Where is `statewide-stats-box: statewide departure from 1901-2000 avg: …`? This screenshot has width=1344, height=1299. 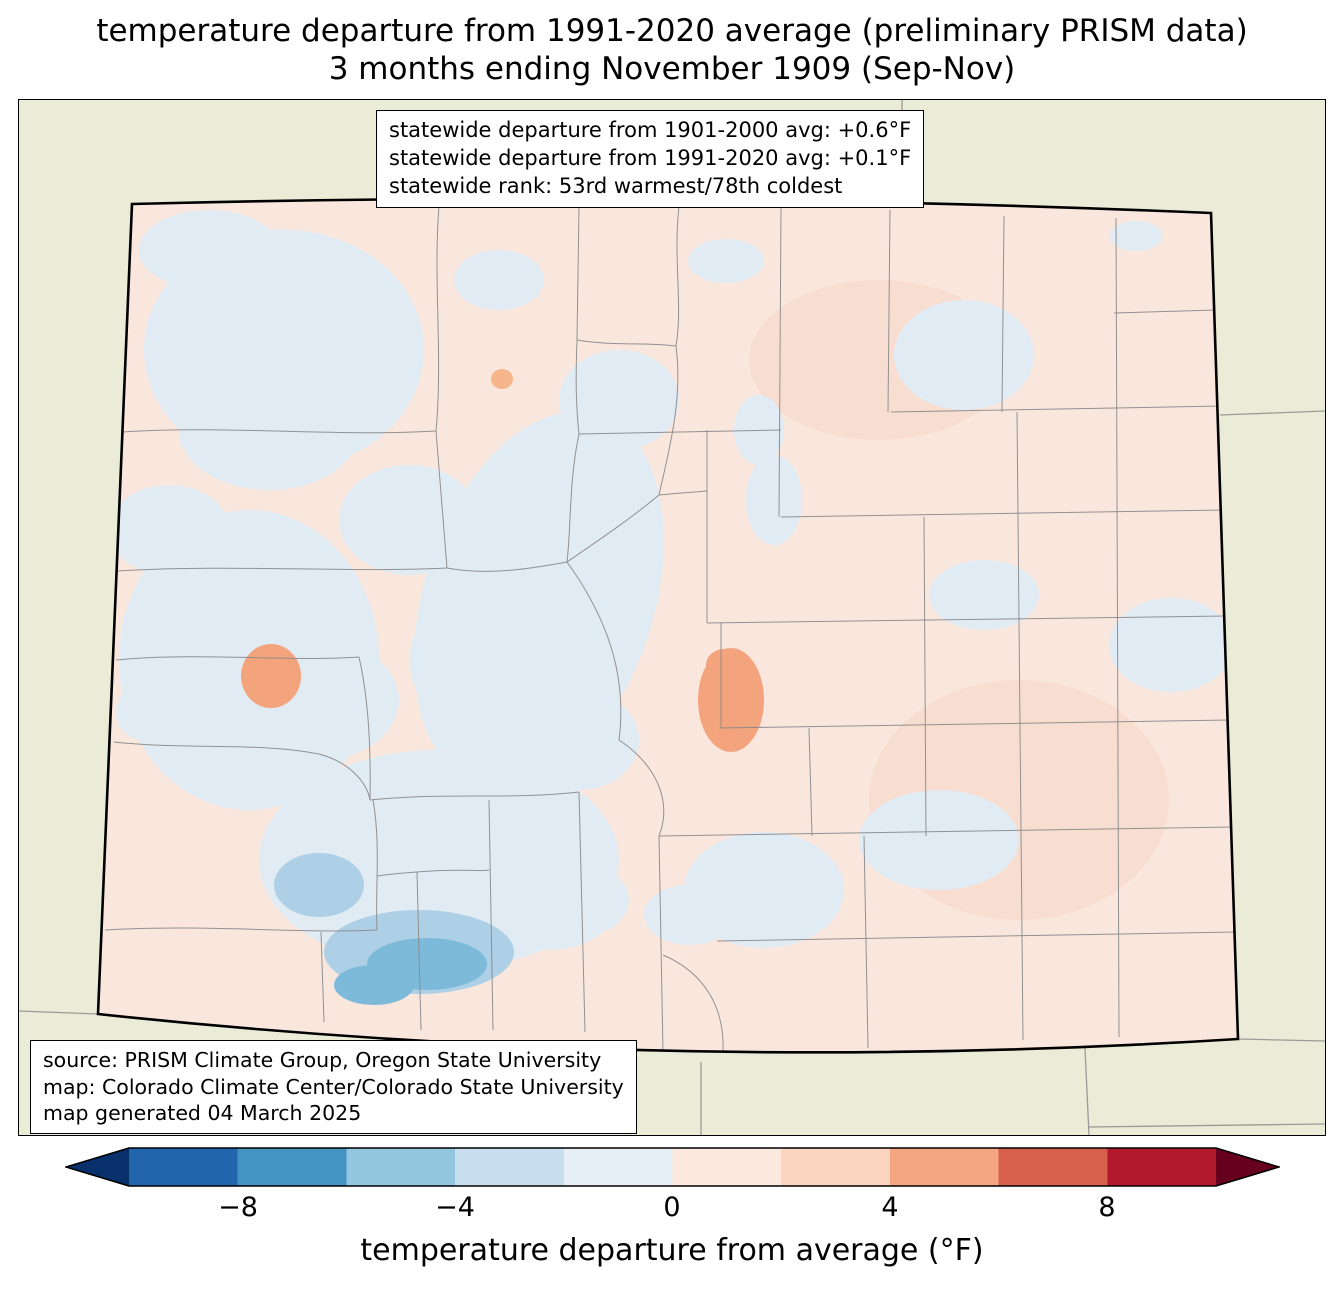 statewide-stats-box: statewide departure from 1901-2000 avg: … is located at coordinates (650, 159).